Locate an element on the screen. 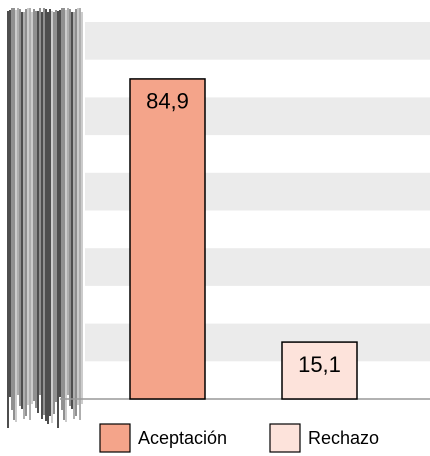  value-label: 84,9 is located at coordinates (167, 101).